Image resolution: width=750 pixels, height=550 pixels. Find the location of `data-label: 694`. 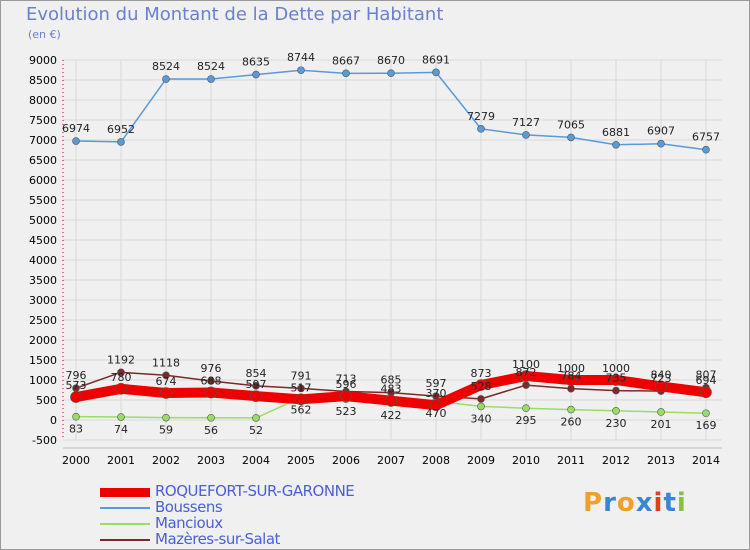

data-label: 694 is located at coordinates (706, 380).